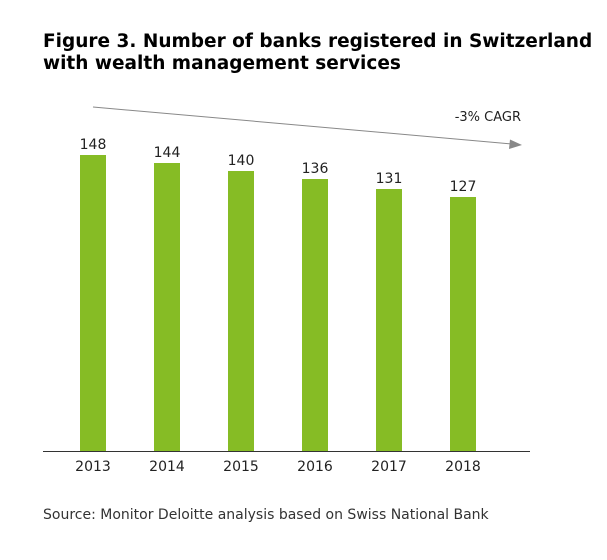 This screenshot has width=607, height=560. What do you see at coordinates (389, 320) in the screenshot?
I see `bar-2017` at bounding box center [389, 320].